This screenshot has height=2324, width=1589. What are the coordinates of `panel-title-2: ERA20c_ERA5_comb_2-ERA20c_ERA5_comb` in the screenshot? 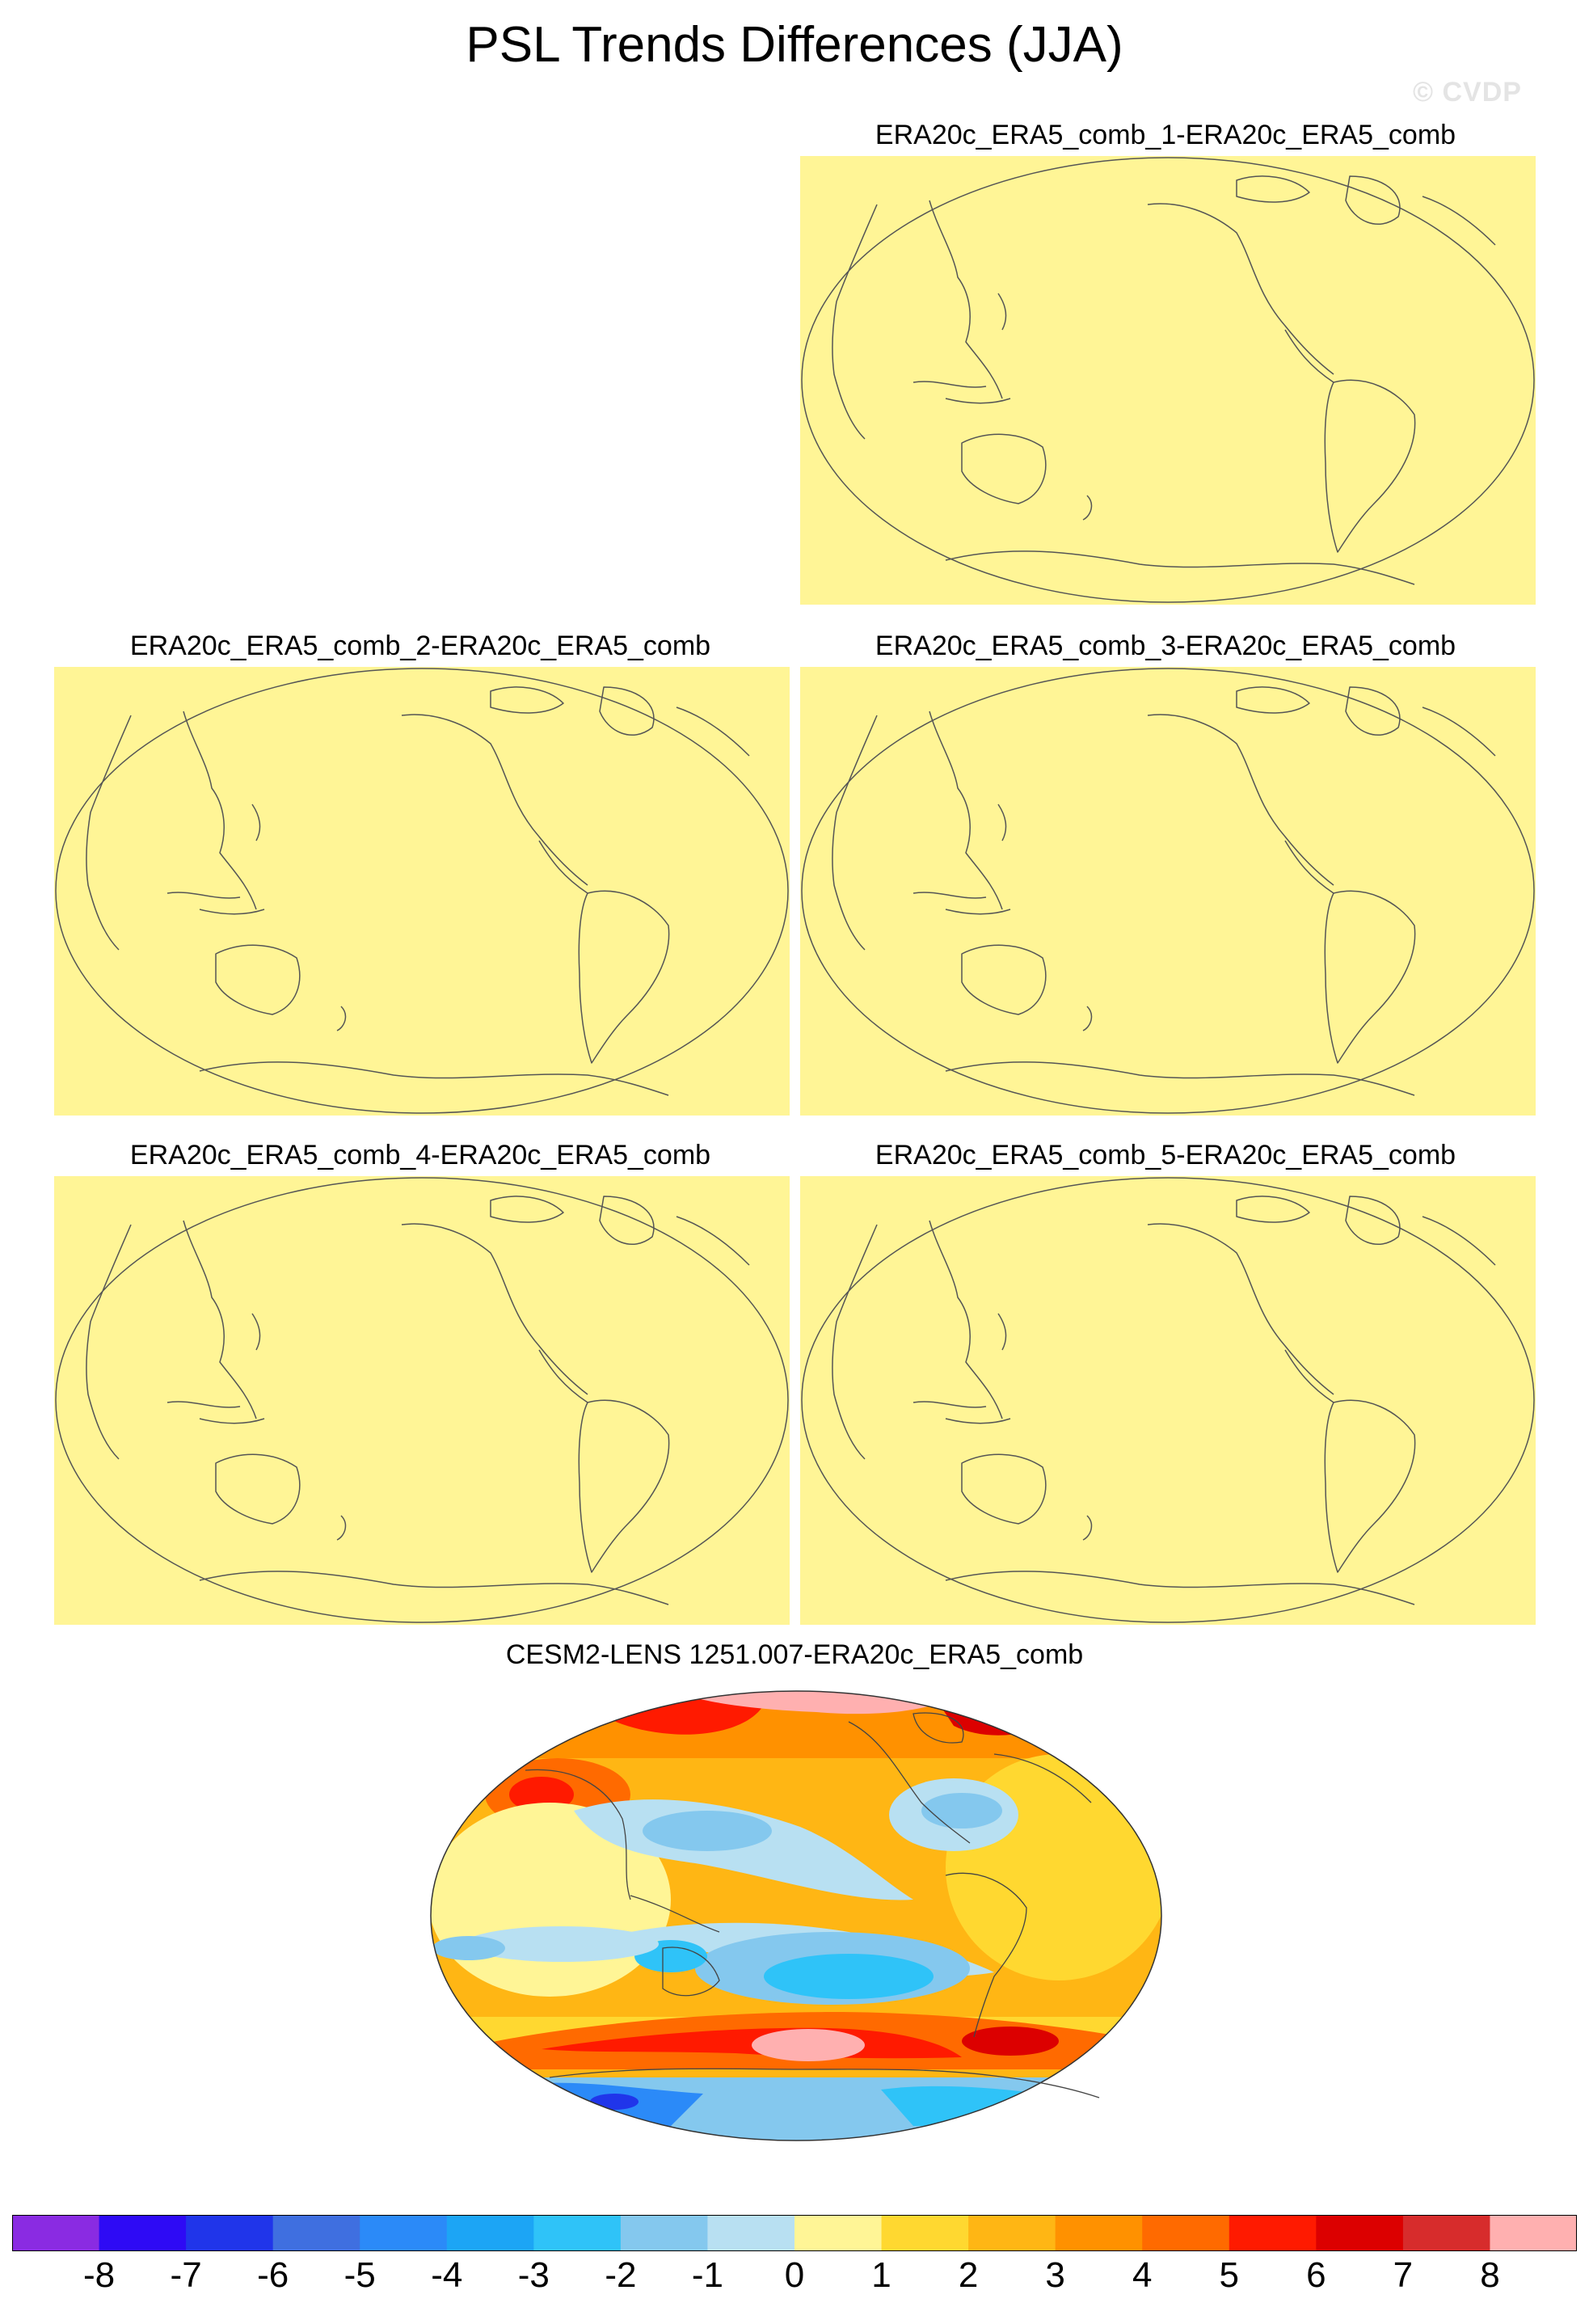 It's located at (420, 646).